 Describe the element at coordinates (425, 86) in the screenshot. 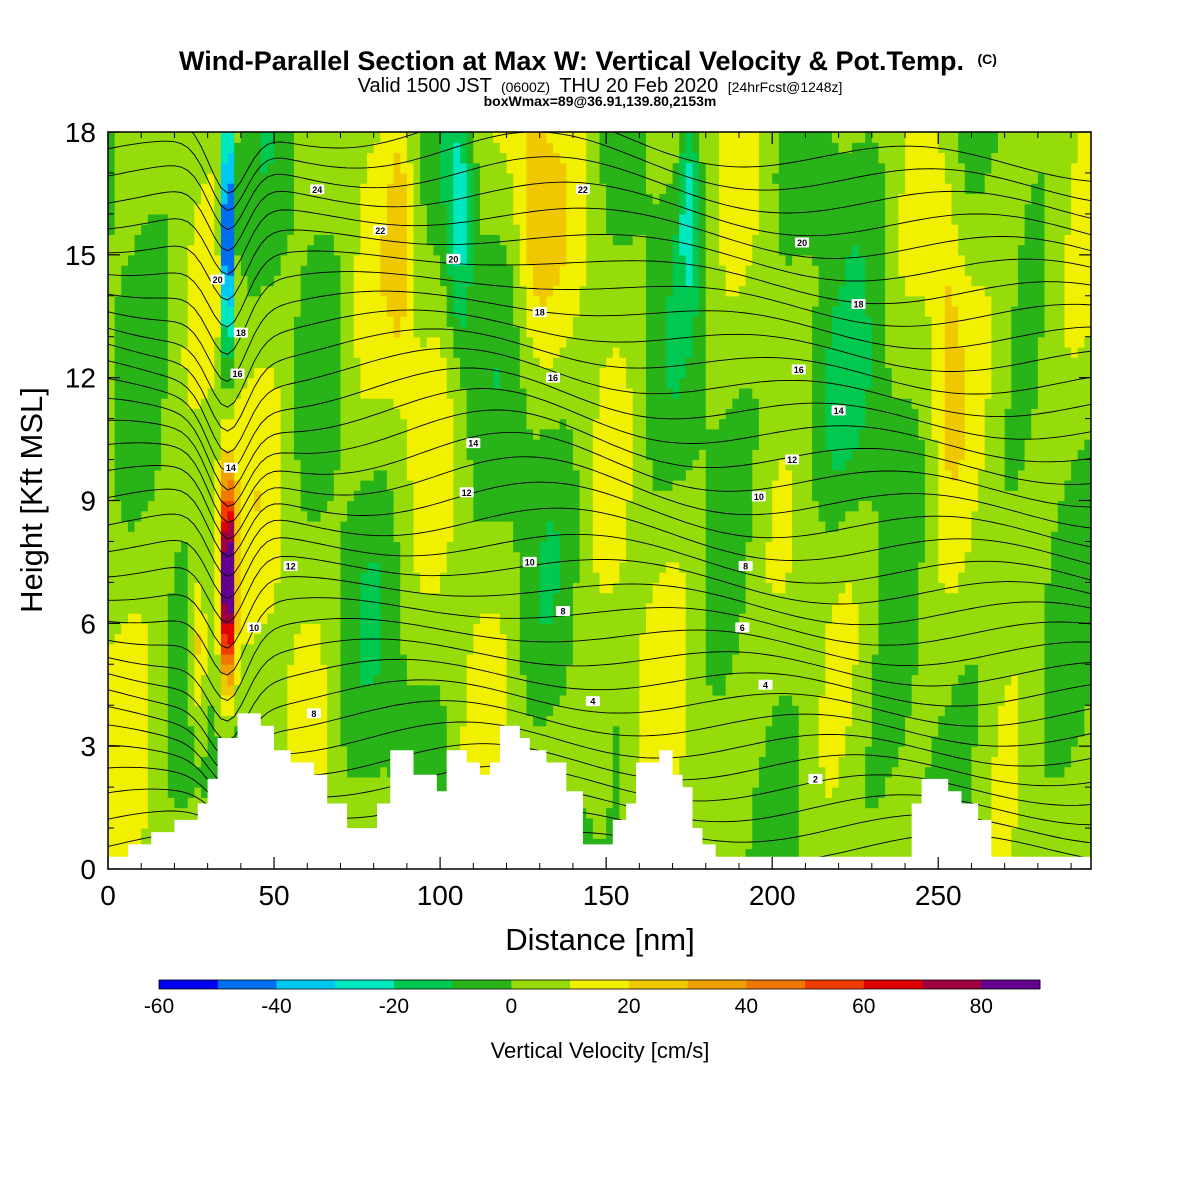

I see `valid-time: Valid 1500 JST` at that location.